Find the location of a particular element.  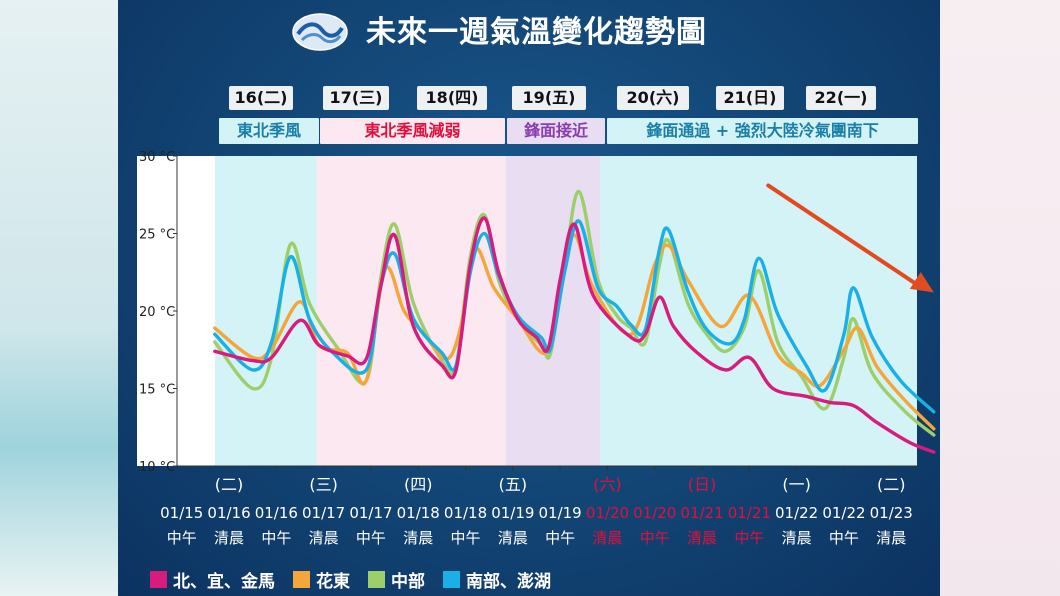

legend-item: 南部、澎湖 is located at coordinates (497, 579).